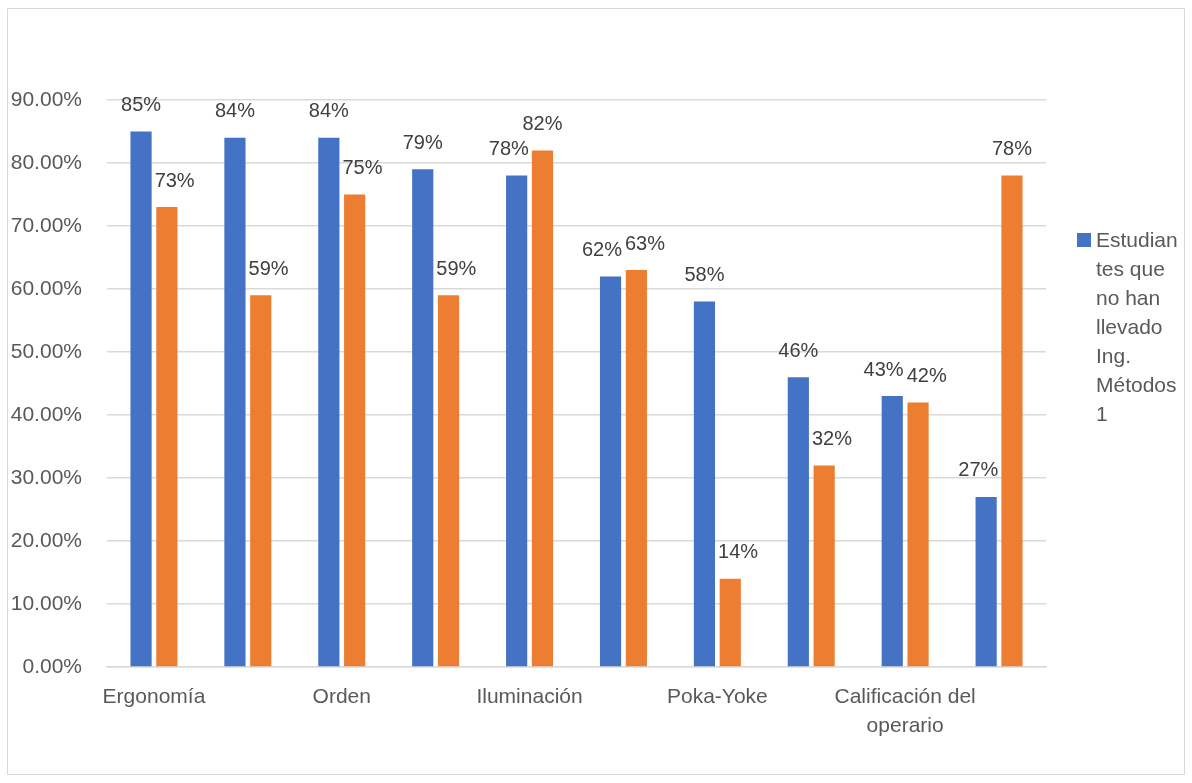 This screenshot has height=783, width=1192. What do you see at coordinates (704, 274) in the screenshot?
I see `data-label: 58%` at bounding box center [704, 274].